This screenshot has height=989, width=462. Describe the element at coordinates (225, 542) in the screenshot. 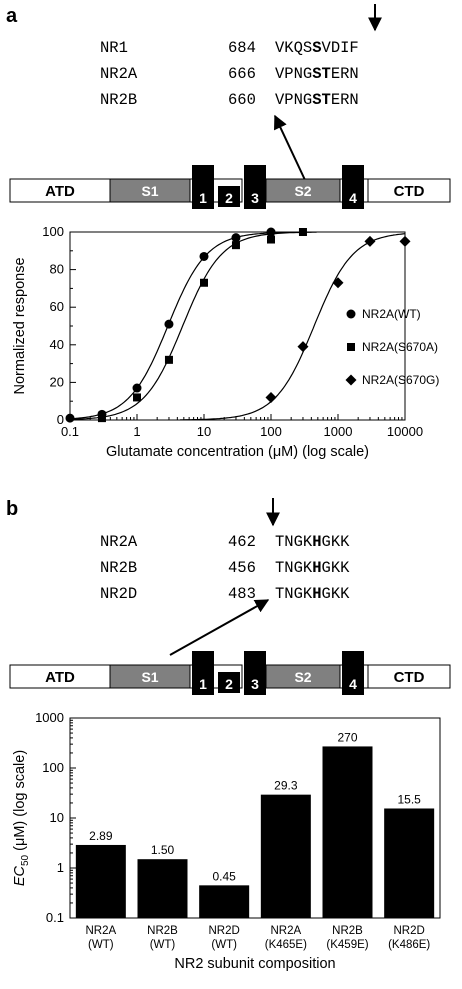

I see `sequence-row: NR2A 462 TNGKHGKK` at that location.